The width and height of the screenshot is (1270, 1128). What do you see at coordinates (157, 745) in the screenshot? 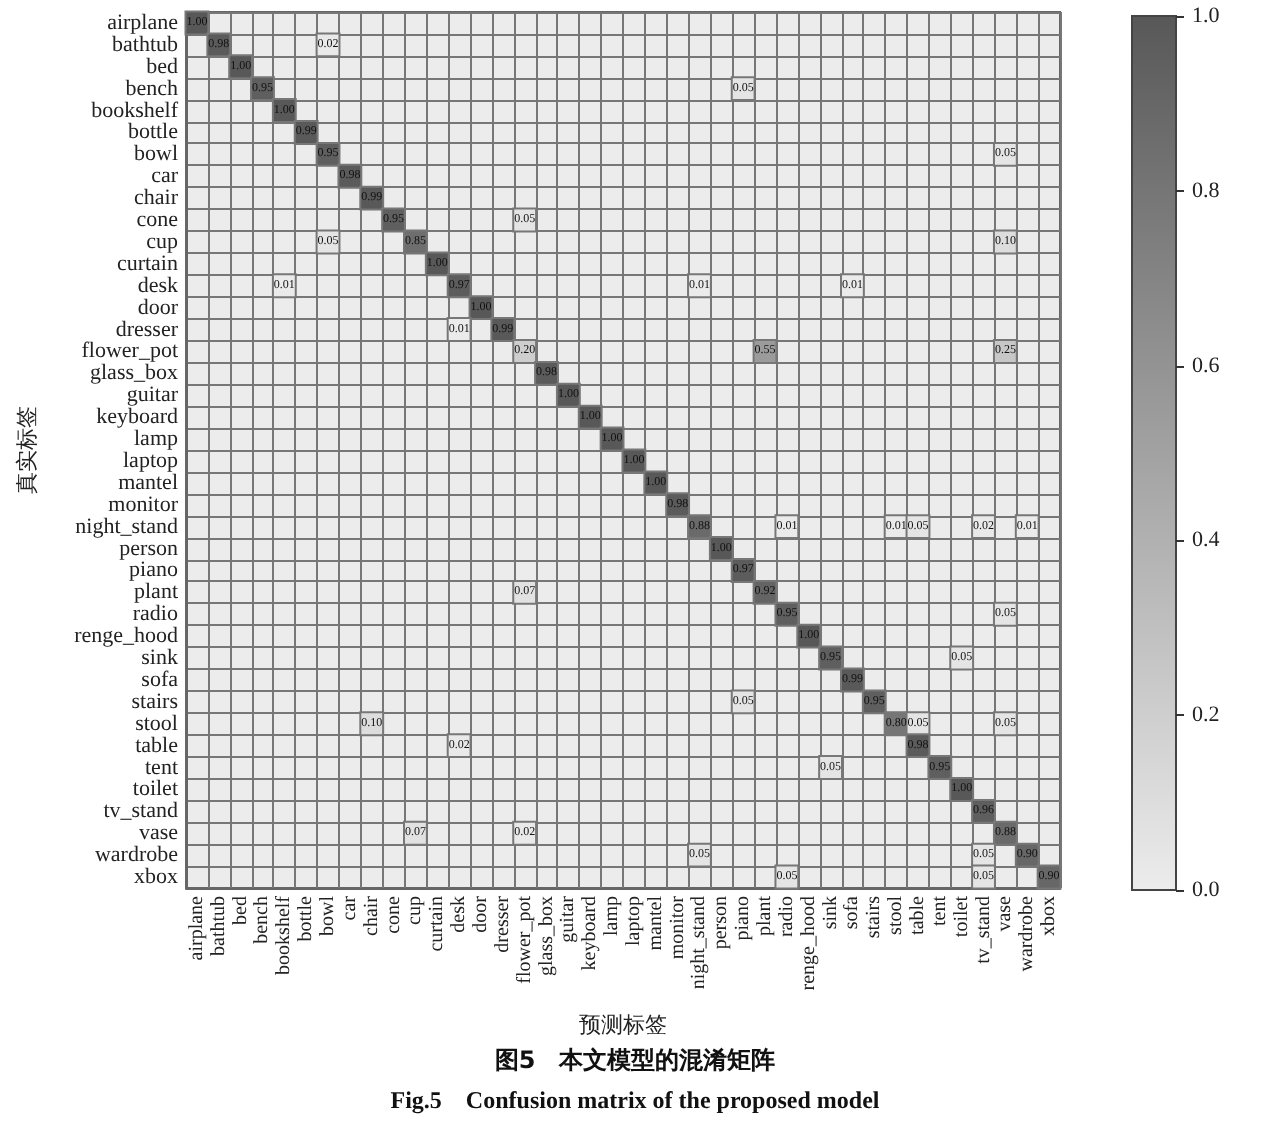
I see `y-tick-label: table` at bounding box center [157, 745].